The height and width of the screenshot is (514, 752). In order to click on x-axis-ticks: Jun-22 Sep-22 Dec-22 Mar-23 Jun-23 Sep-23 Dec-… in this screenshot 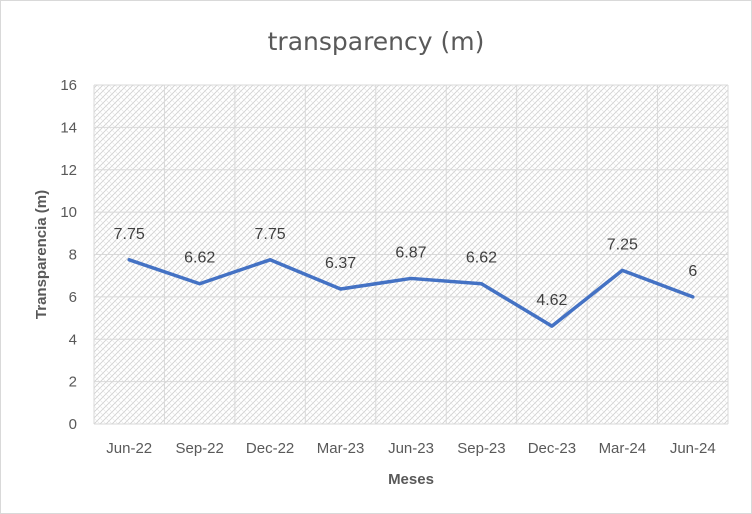, I will do `click(410, 448)`.